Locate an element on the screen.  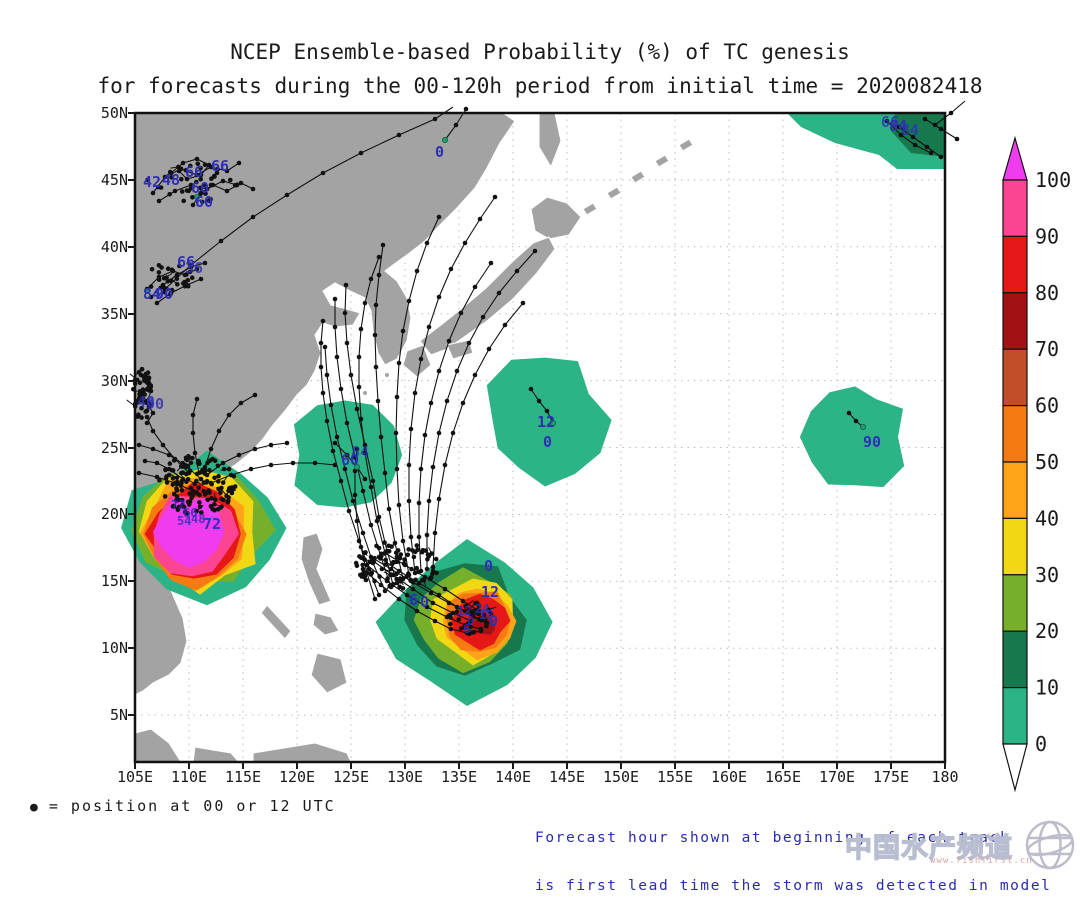
x-tick-label: 180 is located at coordinates (945, 777).